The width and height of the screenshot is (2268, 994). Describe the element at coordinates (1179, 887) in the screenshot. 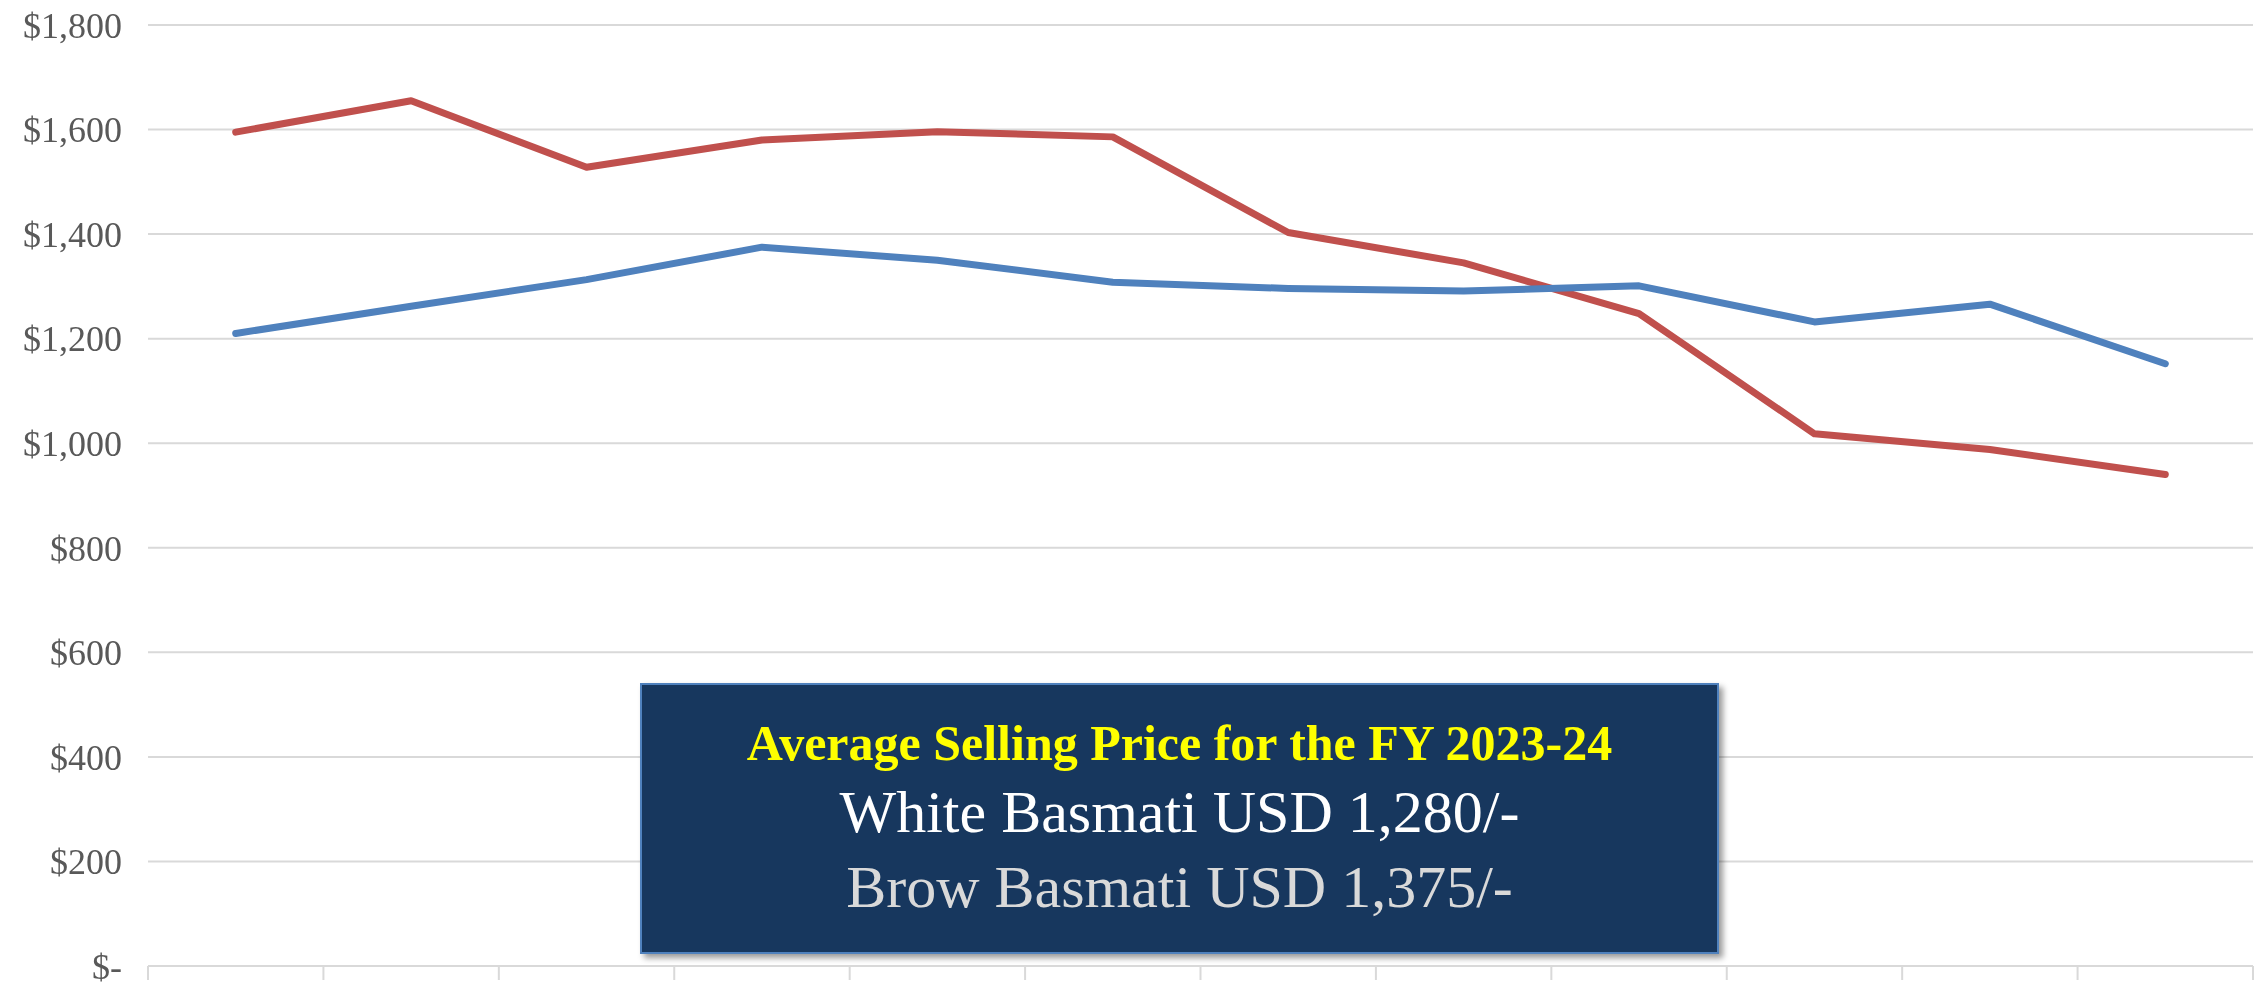

I see `annotation: Brow Basmati USD 1,375/-` at that location.